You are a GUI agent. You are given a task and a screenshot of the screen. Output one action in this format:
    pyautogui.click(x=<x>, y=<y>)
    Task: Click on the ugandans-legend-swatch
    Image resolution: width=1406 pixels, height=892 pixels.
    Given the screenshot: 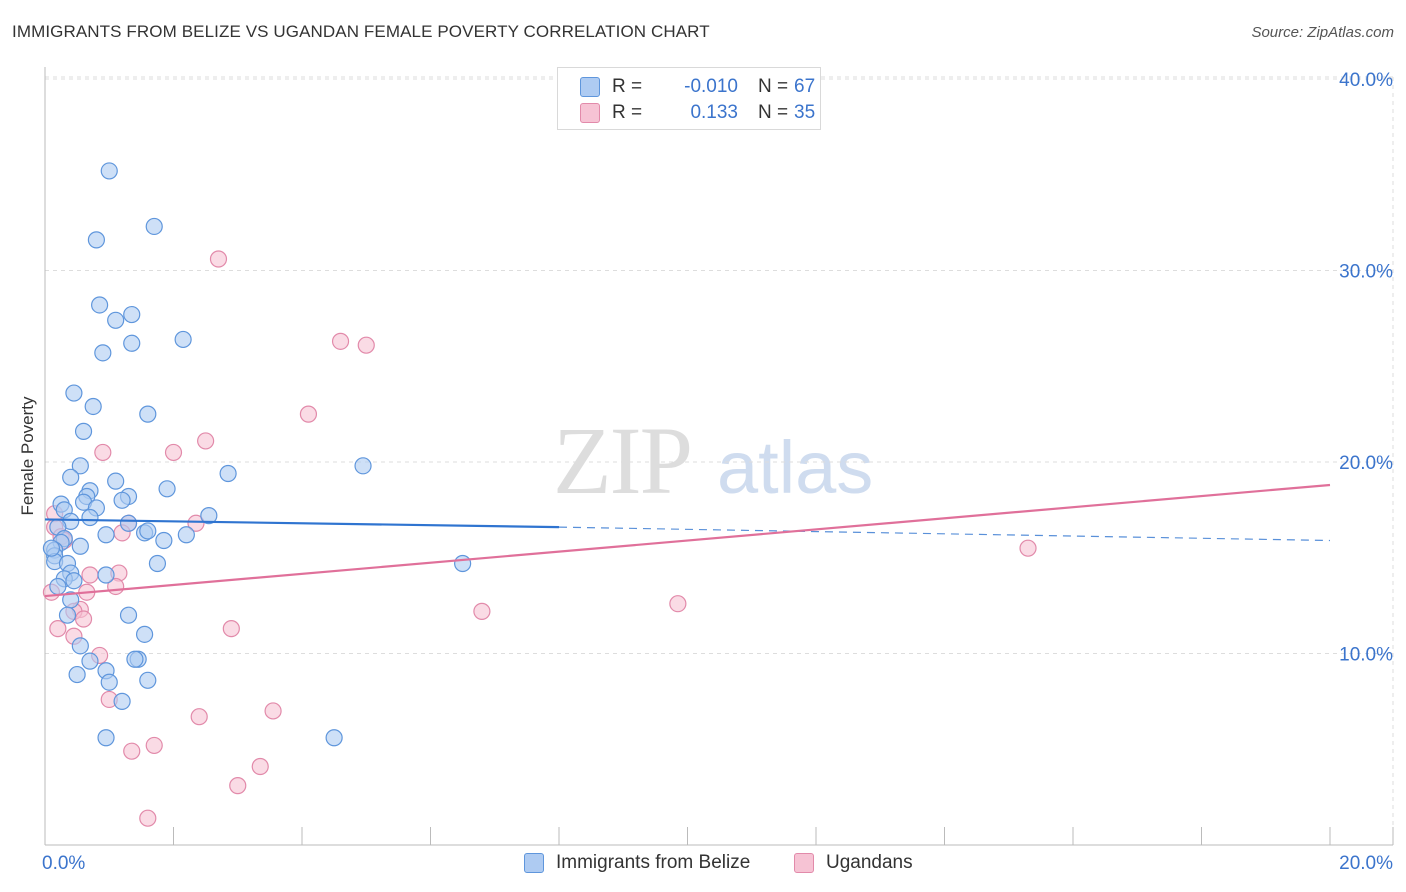 What is the action you would take?
    pyautogui.click(x=804, y=863)
    